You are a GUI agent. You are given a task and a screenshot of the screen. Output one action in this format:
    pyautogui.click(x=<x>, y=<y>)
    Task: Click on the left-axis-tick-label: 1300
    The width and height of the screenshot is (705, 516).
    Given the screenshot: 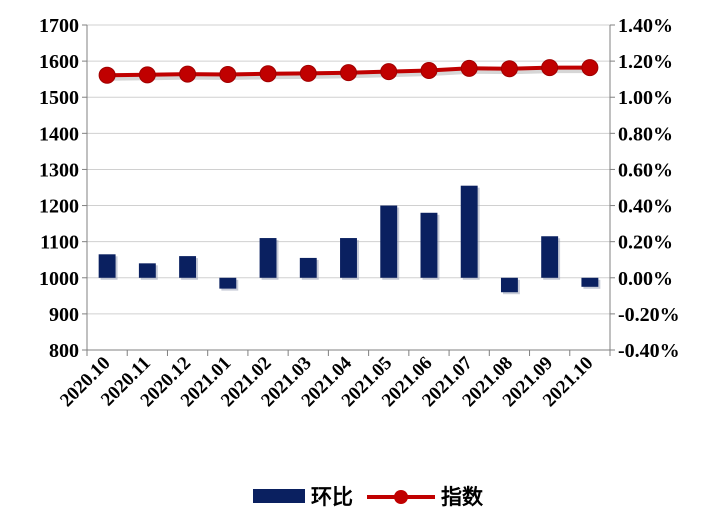 What is the action you would take?
    pyautogui.click(x=59, y=170)
    